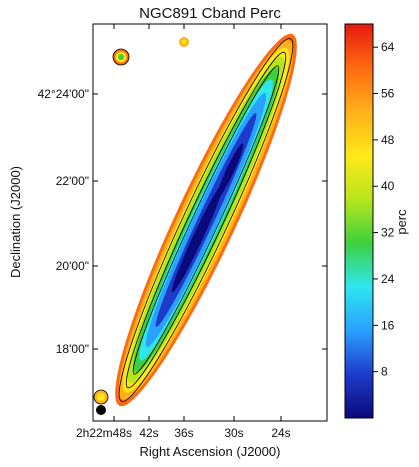 The height and width of the screenshot is (467, 419). Describe the element at coordinates (359, 221) in the screenshot. I see `colorbar` at that location.